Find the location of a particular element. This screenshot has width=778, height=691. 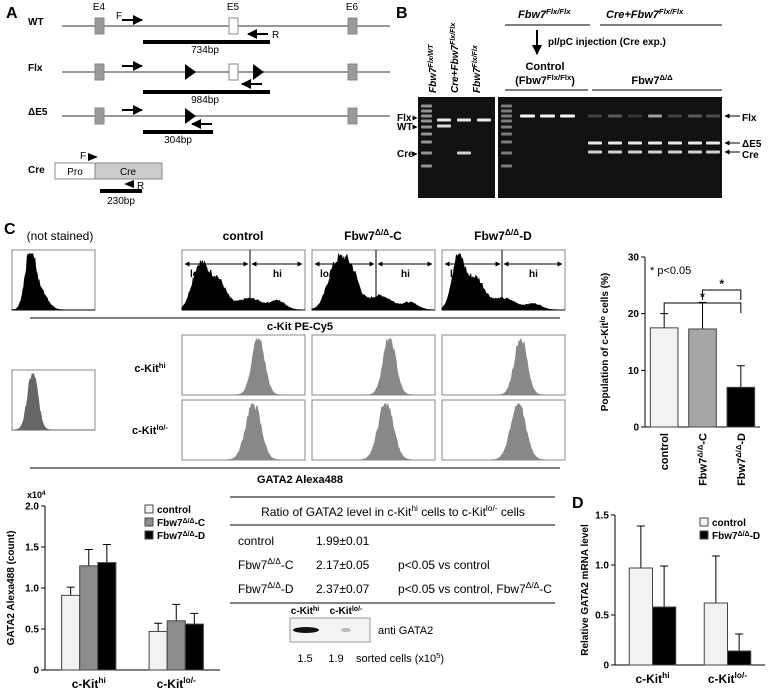

table-cell: control is located at coordinates (256, 541).